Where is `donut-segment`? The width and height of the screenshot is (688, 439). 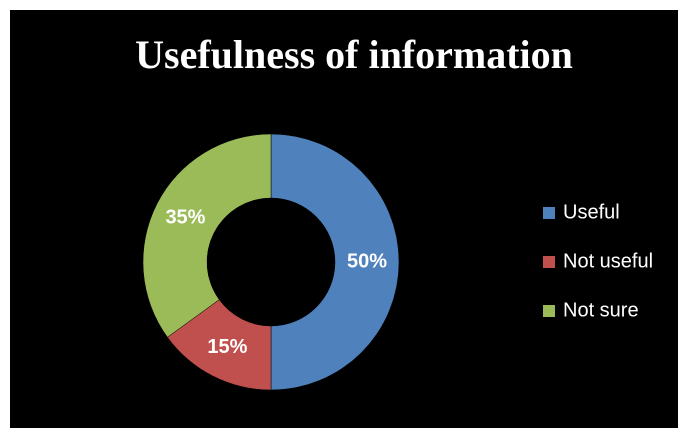 donut-segment is located at coordinates (207, 235).